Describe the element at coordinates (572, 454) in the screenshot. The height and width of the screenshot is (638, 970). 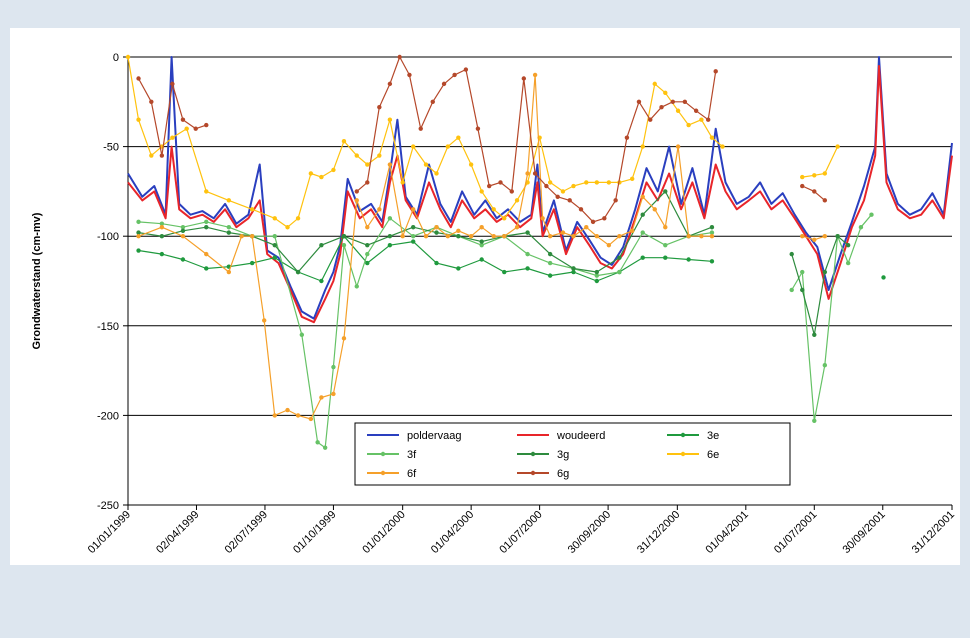
I see `legend: poldervaag woudeerd 3e 3f 3g 6e 6f 6g` at that location.